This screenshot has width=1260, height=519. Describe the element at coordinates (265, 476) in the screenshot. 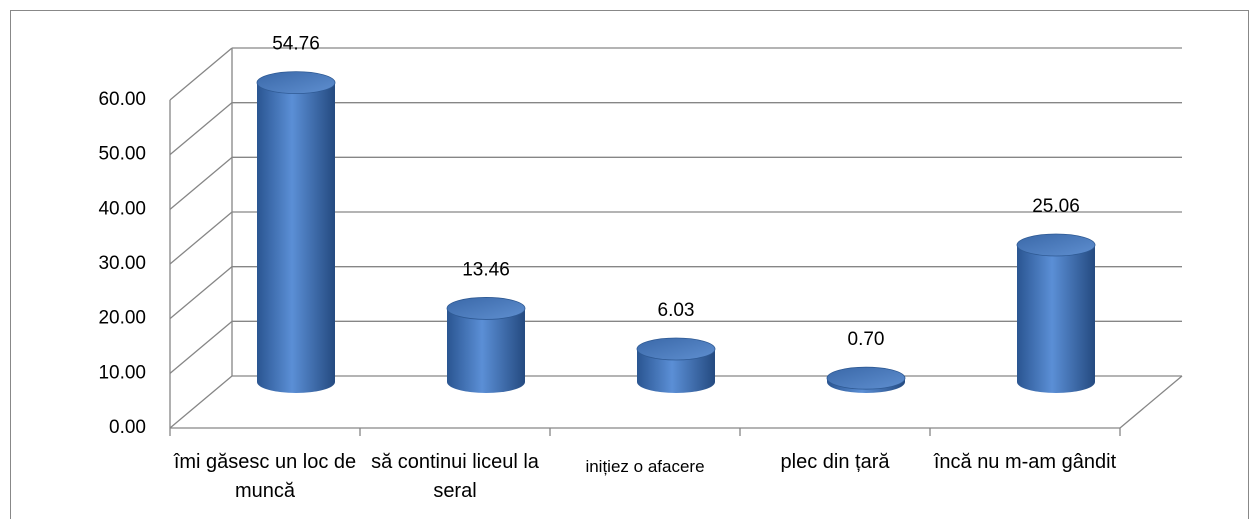

I see `x-tick-label: îmi găsesc un loc de muncă` at that location.